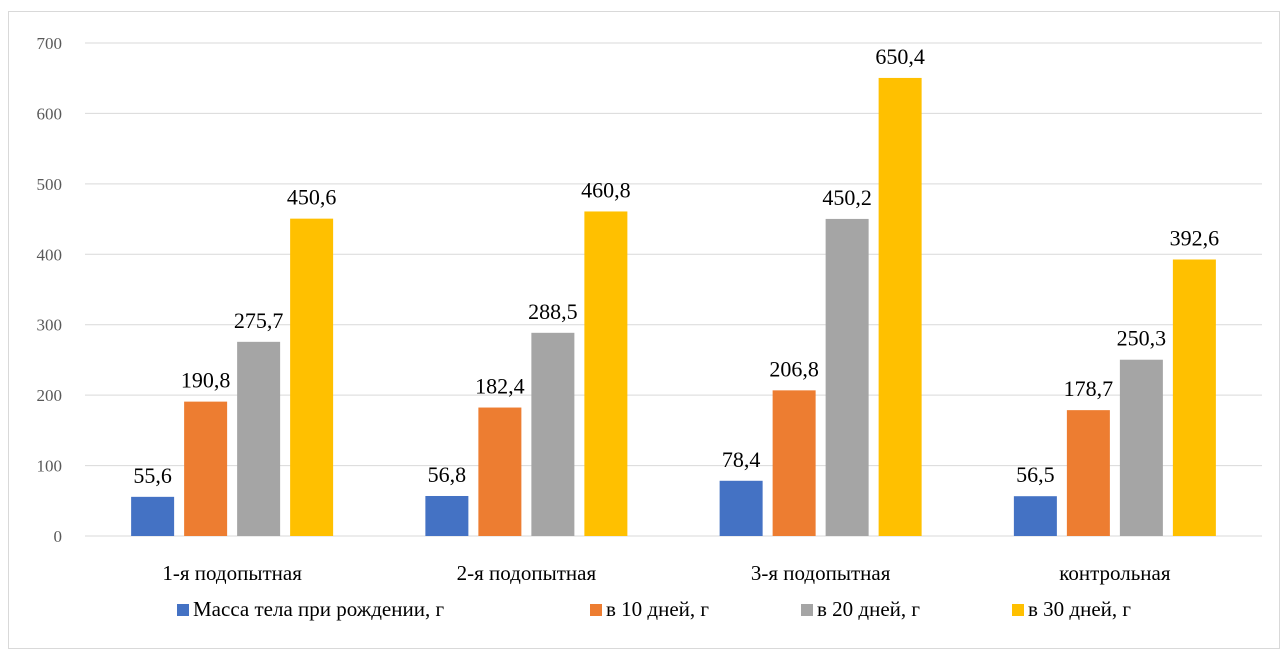 This screenshot has height=653, width=1286. I want to click on y-tick-label-400: 400, so click(50, 254).